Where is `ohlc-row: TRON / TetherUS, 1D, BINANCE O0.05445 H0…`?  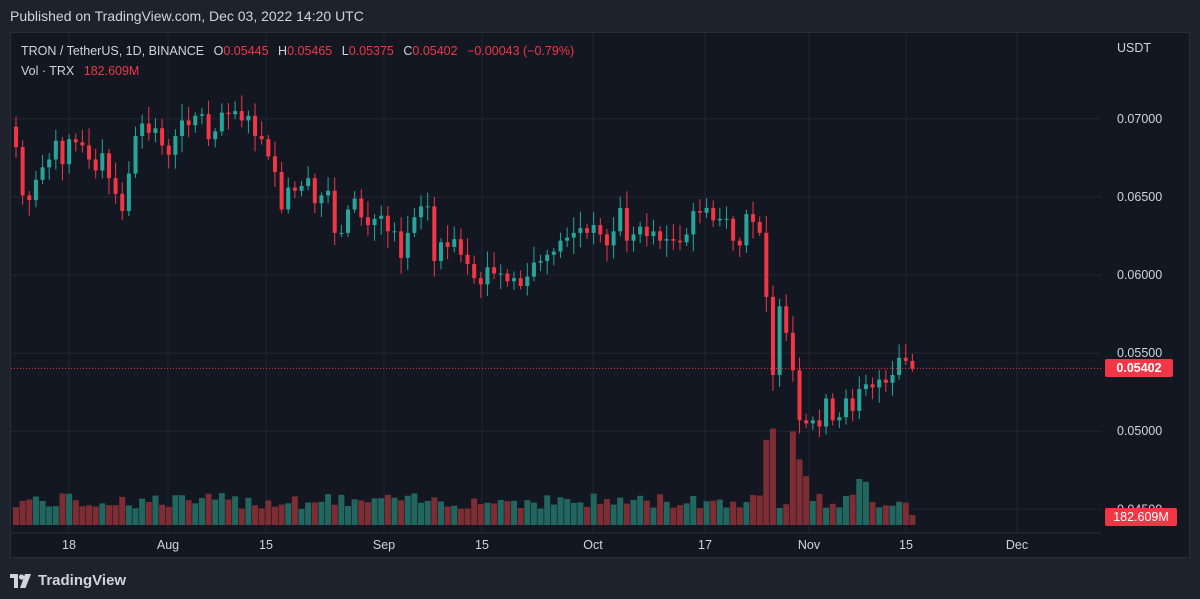 ohlc-row: TRON / TetherUS, 1D, BINANCE O0.05445 H0… is located at coordinates (297, 51).